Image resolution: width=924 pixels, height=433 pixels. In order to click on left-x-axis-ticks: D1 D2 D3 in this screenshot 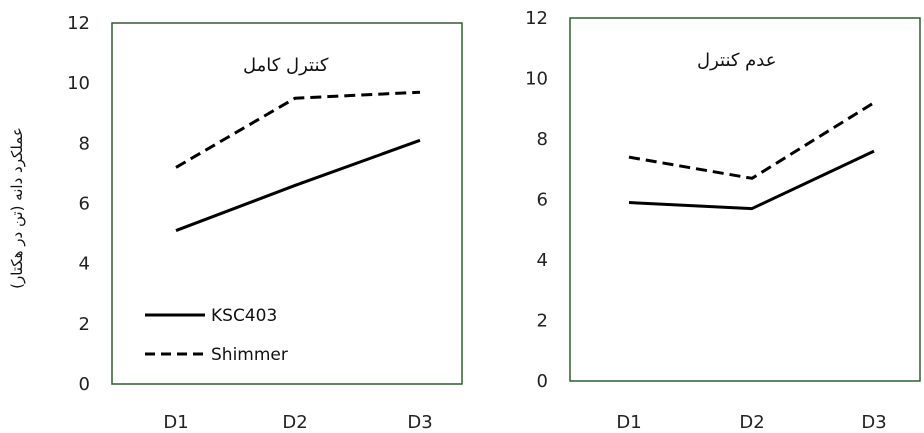, I will do `click(297, 422)`.